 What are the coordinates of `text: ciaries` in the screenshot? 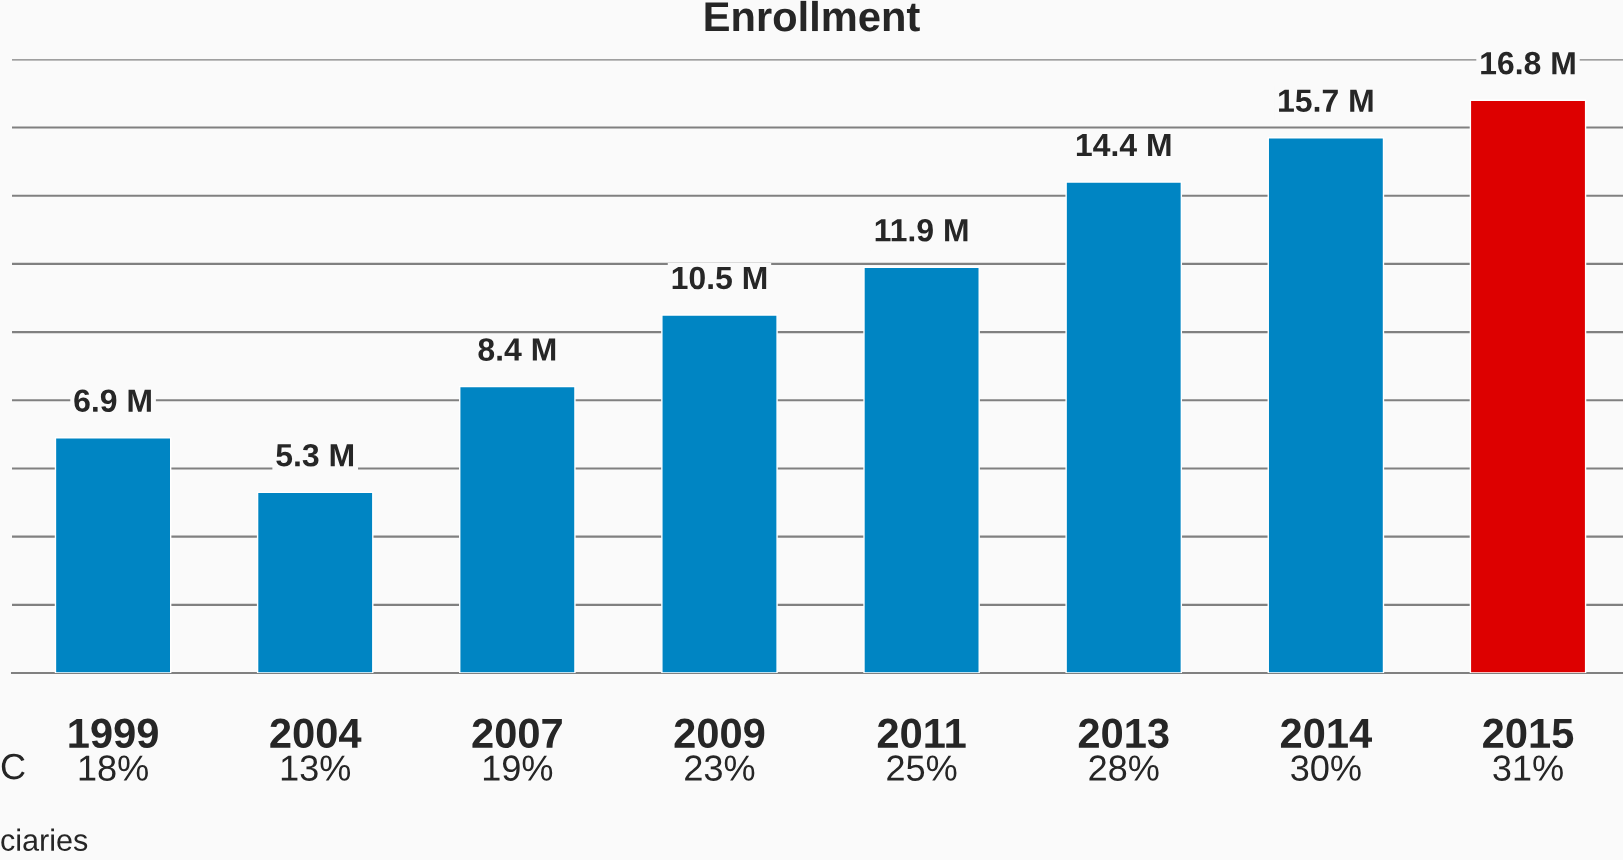 It's located at (44, 839).